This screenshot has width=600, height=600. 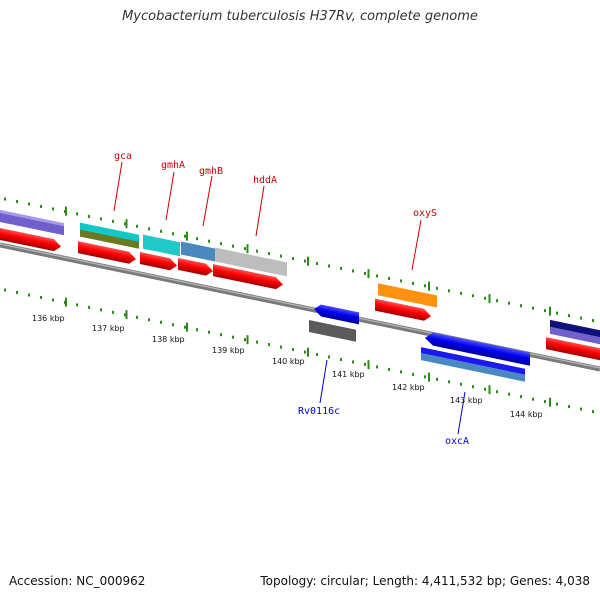 I want to click on feature-gmhB, so click(x=198, y=251).